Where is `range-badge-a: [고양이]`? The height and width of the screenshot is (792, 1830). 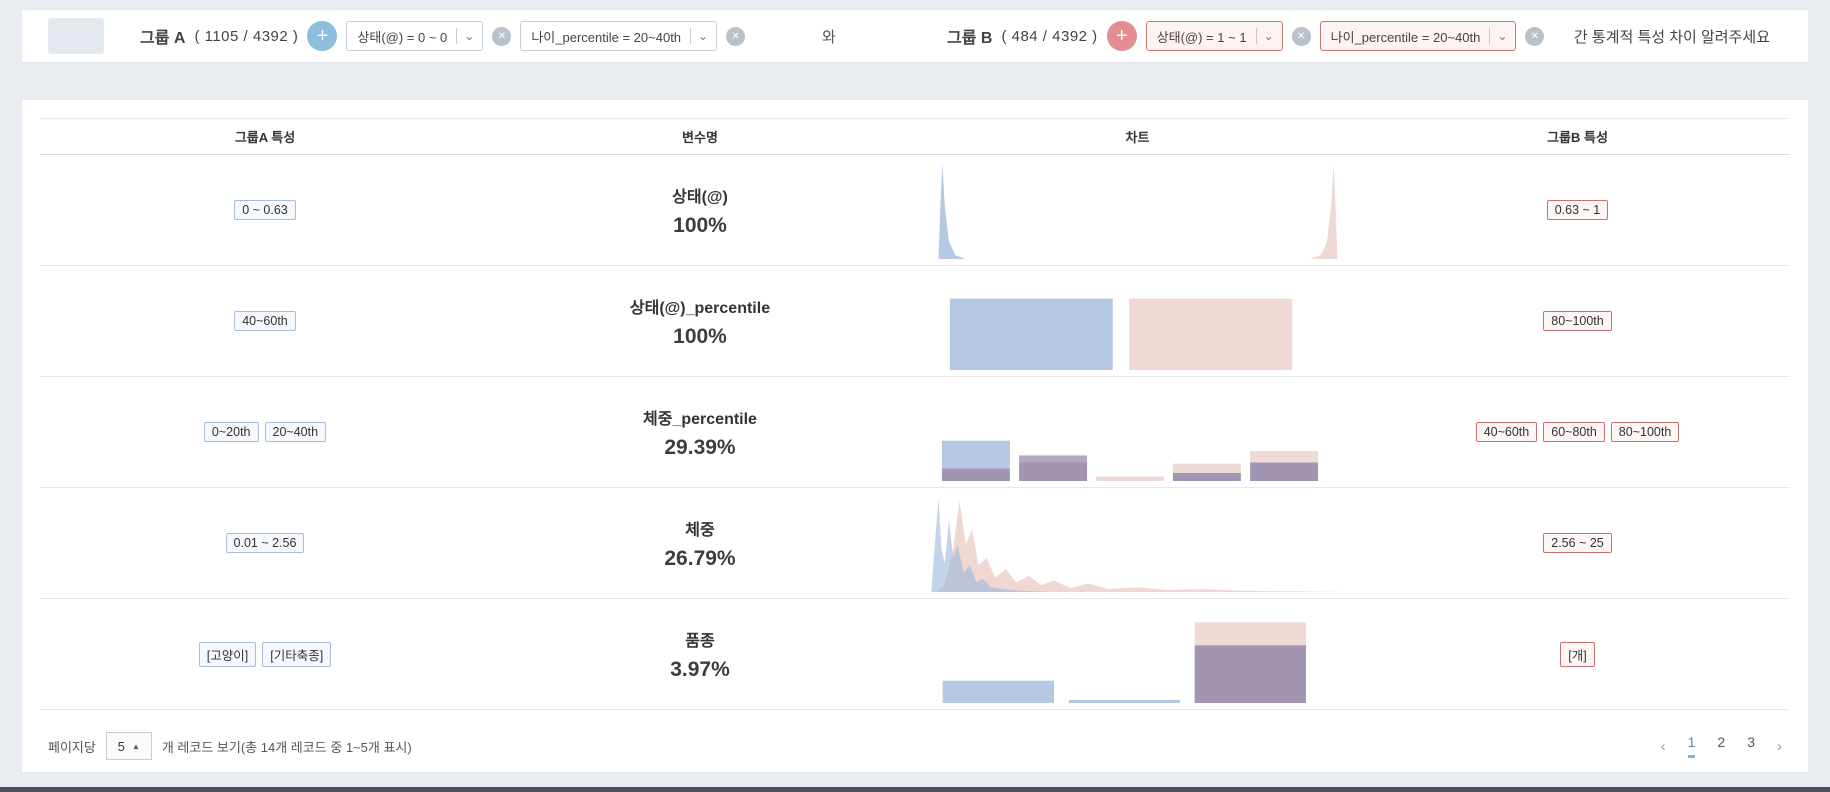 range-badge-a: [고양이] is located at coordinates (227, 654).